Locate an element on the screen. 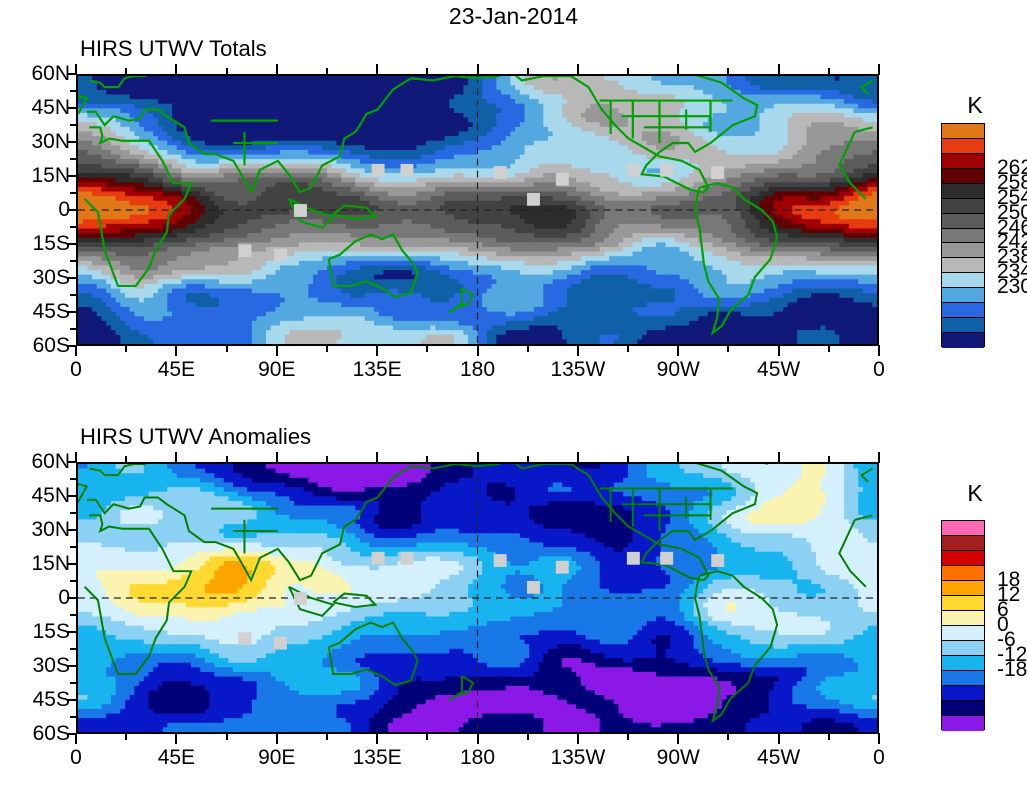 This screenshot has height=785, width=1027. colorbar-tick-label: -18 is located at coordinates (1012, 669).